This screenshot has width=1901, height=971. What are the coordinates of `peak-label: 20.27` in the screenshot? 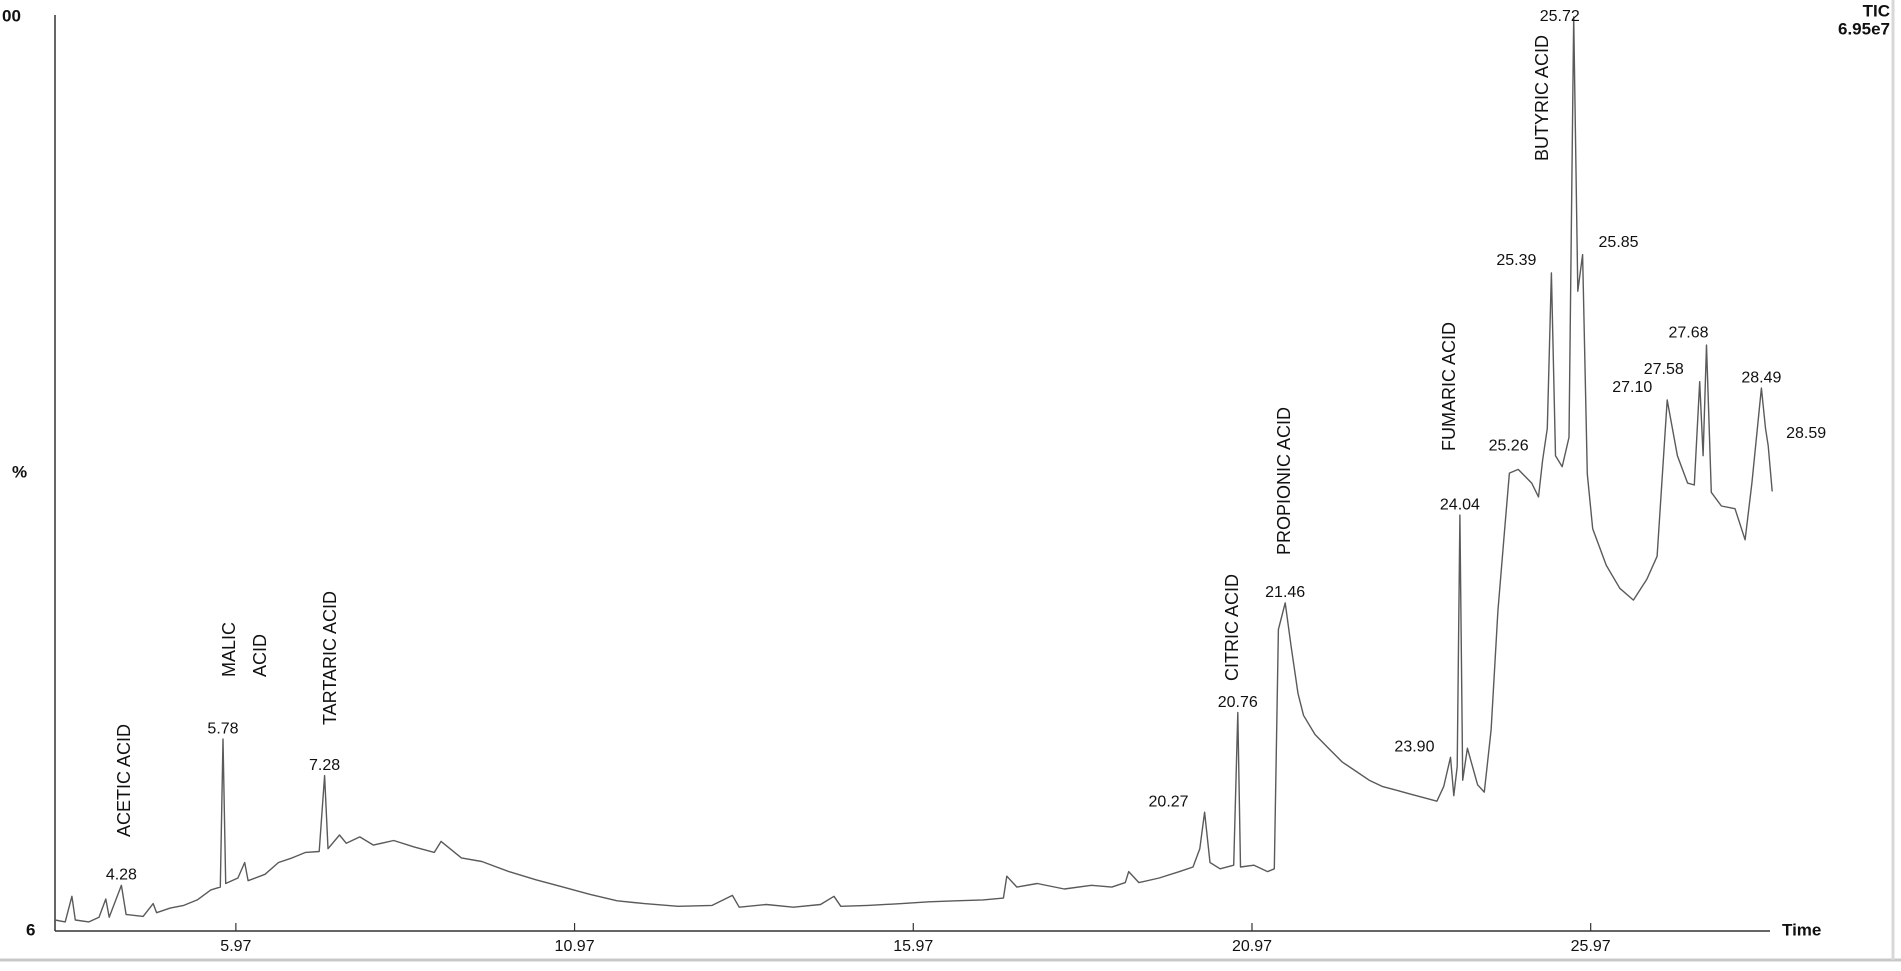 It's located at (1169, 801).